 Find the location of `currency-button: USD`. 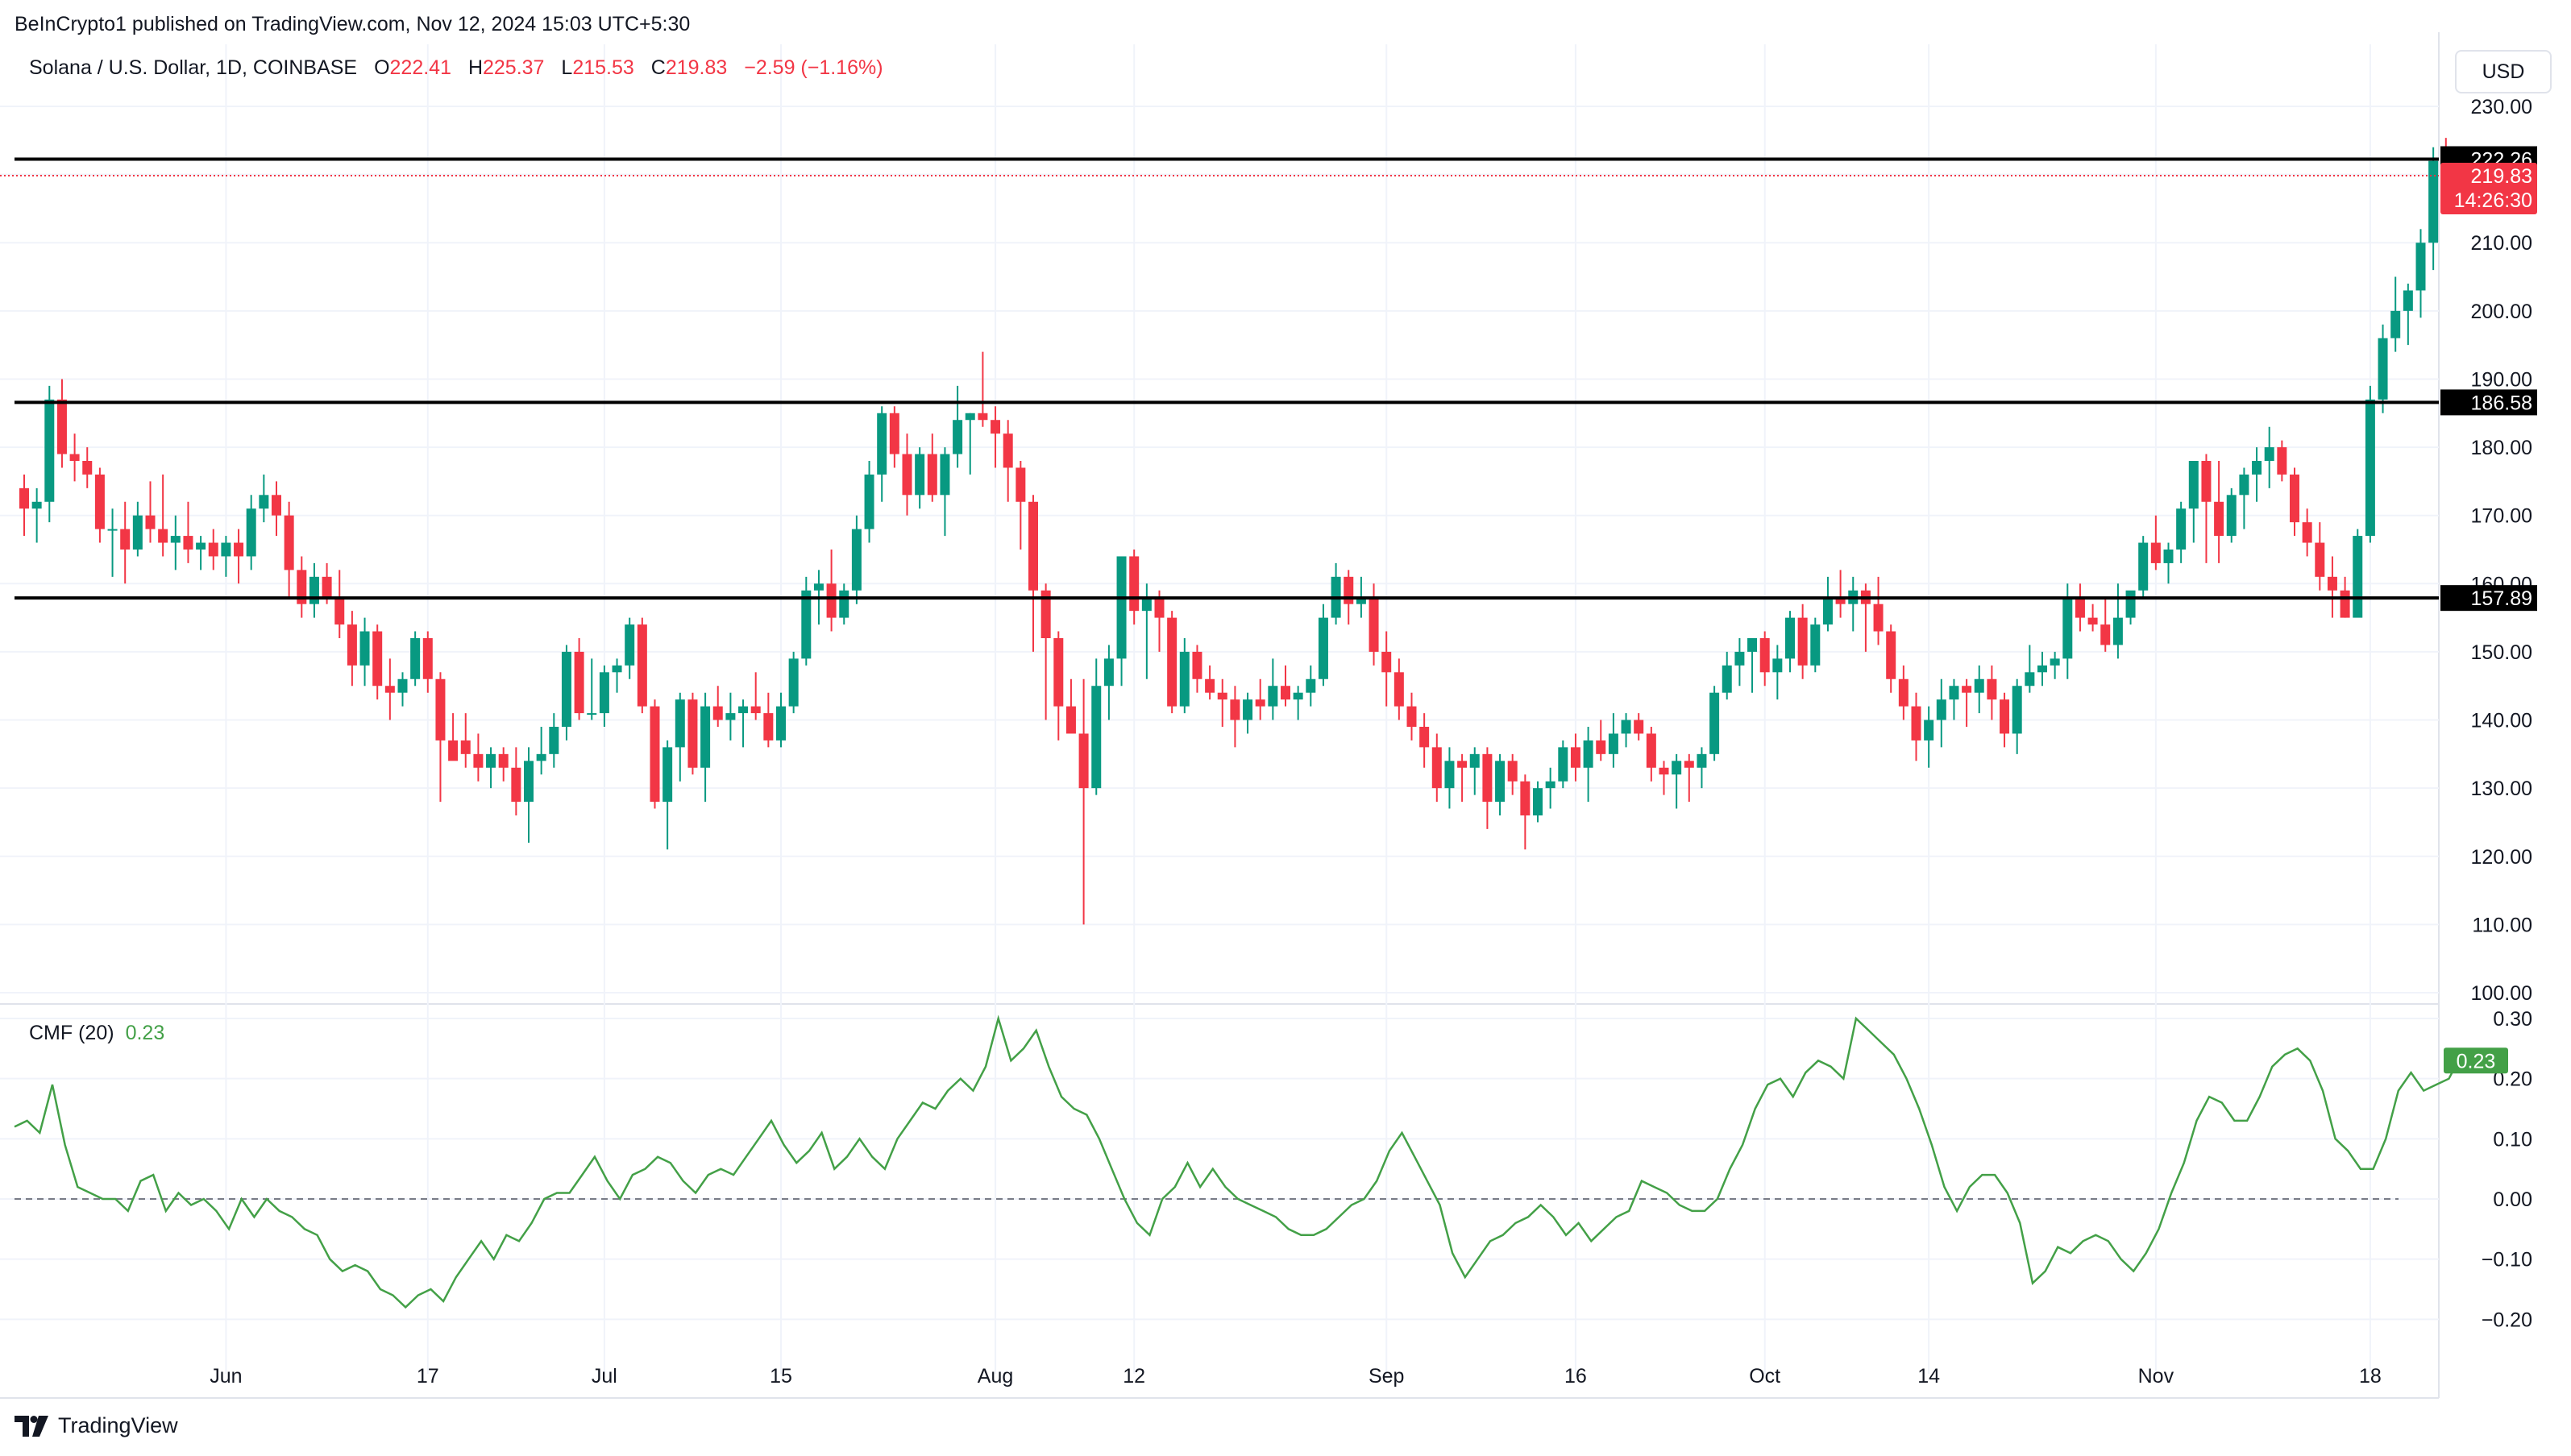

currency-button: USD is located at coordinates (2503, 71).